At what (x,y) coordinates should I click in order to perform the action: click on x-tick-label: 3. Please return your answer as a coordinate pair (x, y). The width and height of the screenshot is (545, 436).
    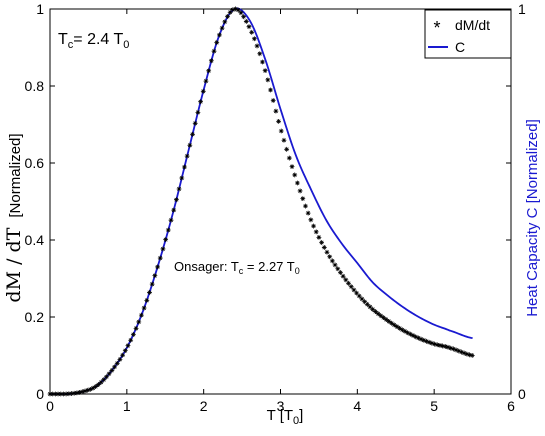
    Looking at the image, I should click on (281, 406).